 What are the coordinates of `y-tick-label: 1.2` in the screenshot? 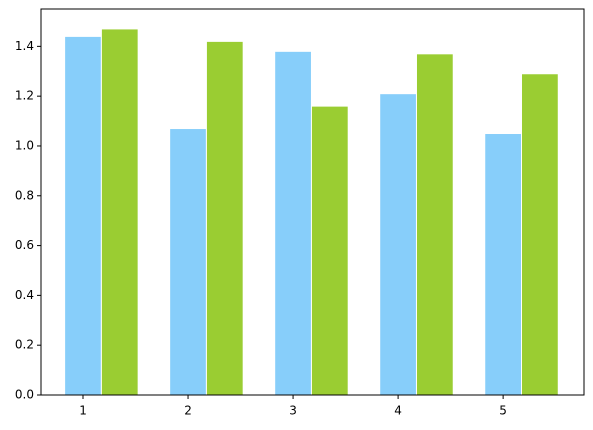 It's located at (24, 96).